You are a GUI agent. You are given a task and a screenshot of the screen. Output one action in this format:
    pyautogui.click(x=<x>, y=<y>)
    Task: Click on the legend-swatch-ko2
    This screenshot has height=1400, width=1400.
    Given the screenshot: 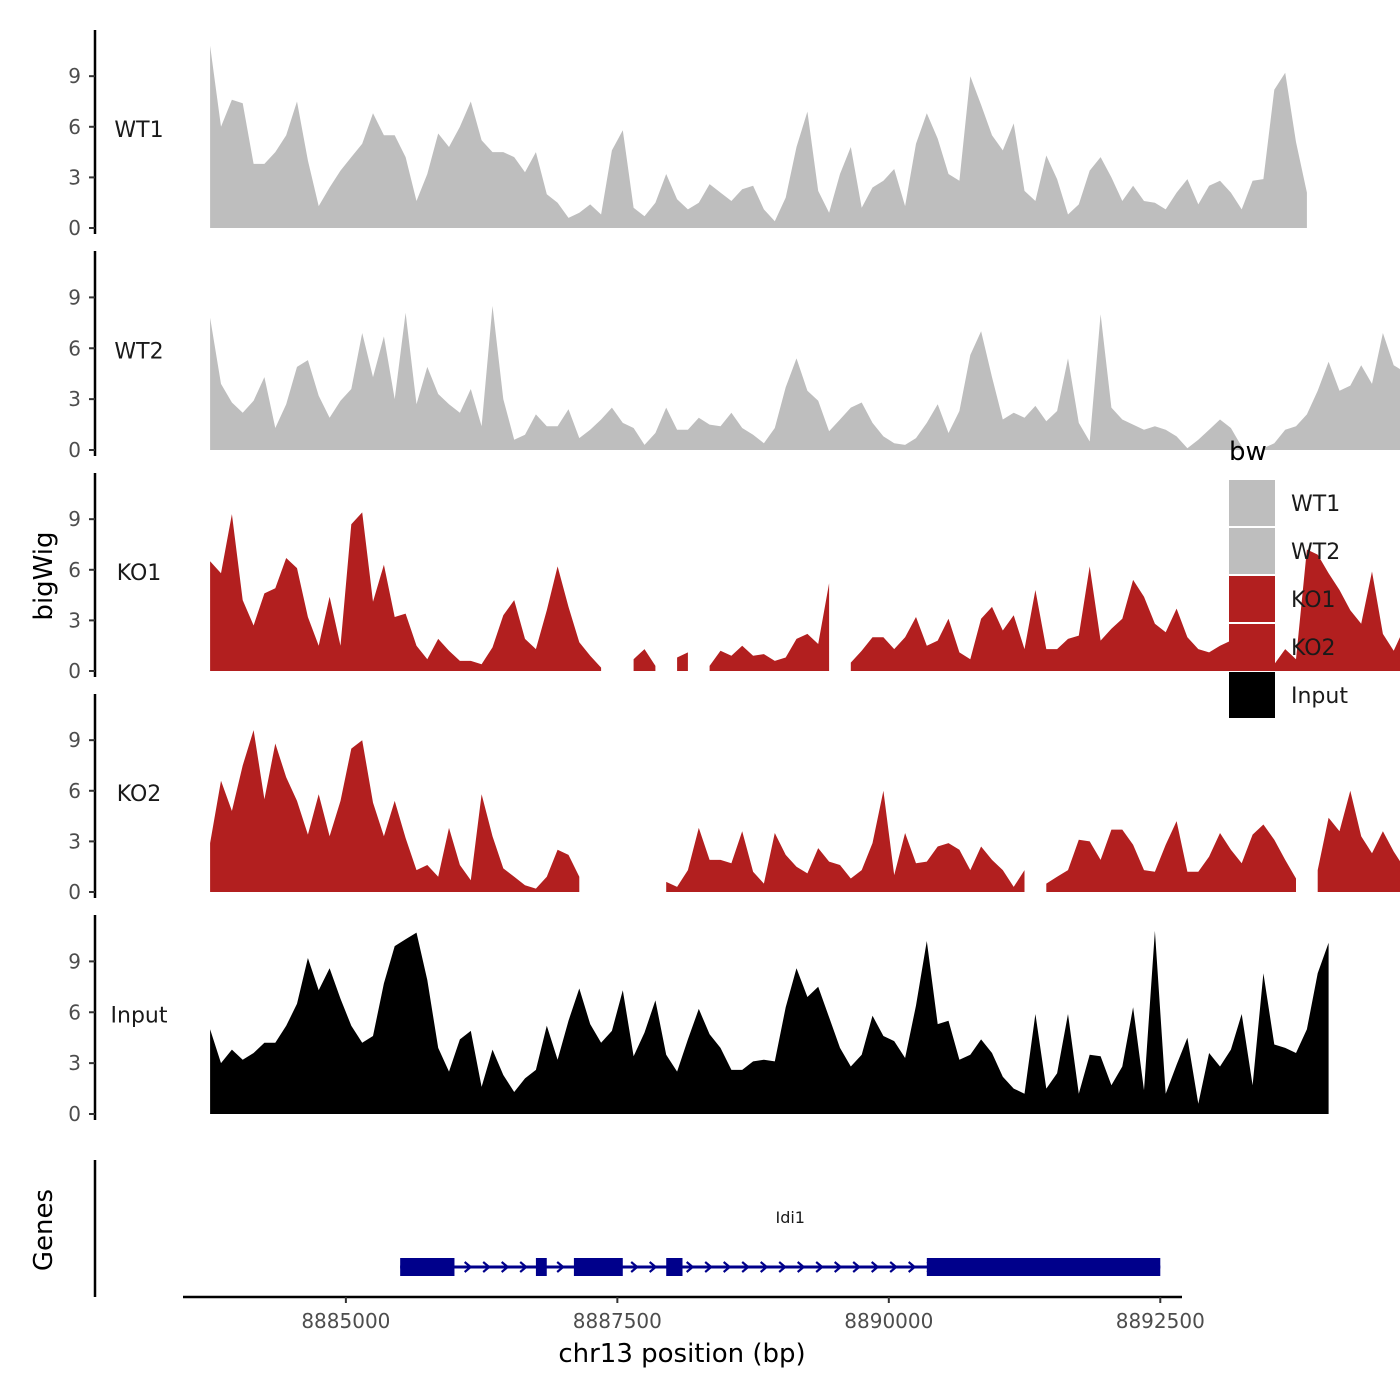 What is the action you would take?
    pyautogui.click(x=1252, y=647)
    